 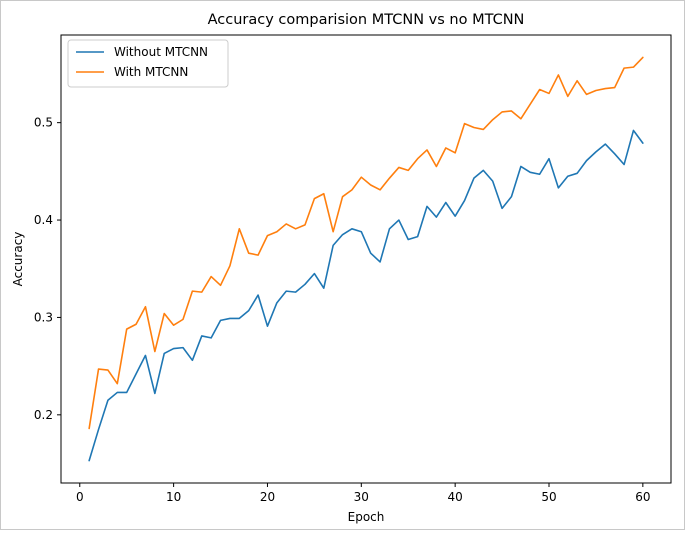 I want to click on x-tick-label: 60, so click(x=642, y=497).